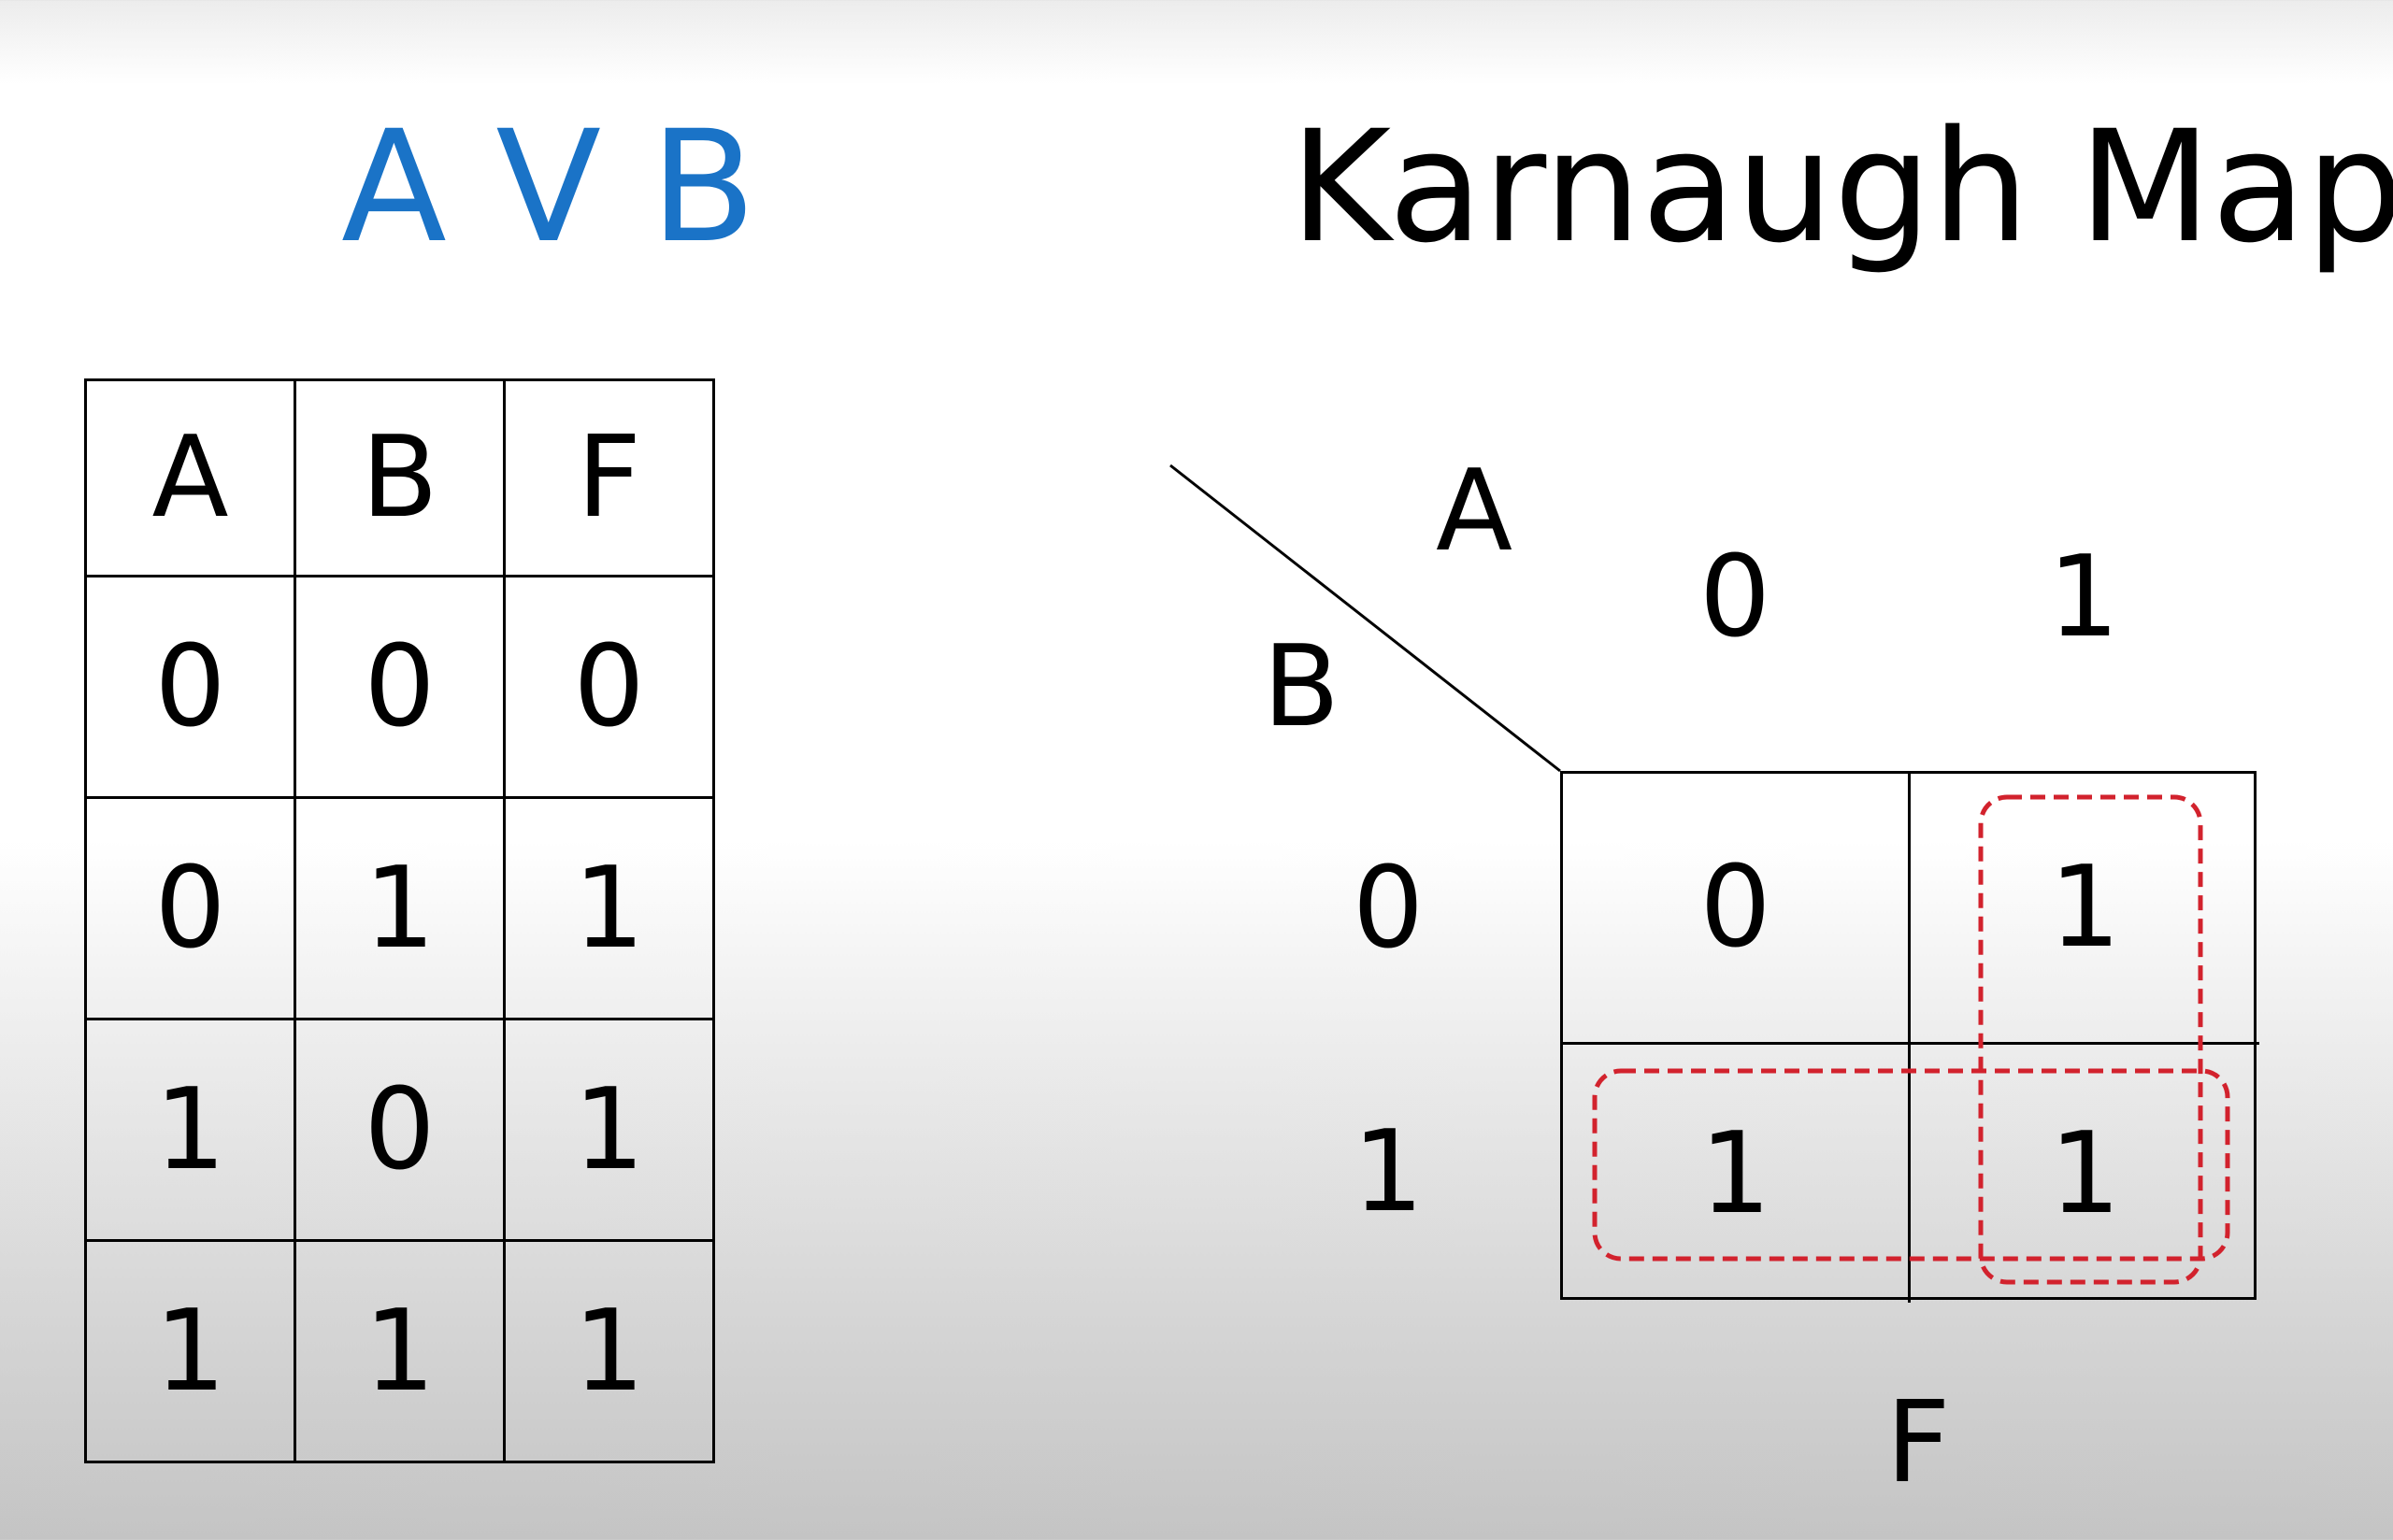  I want to click on truth-table-header-b: B, so click(400, 478).